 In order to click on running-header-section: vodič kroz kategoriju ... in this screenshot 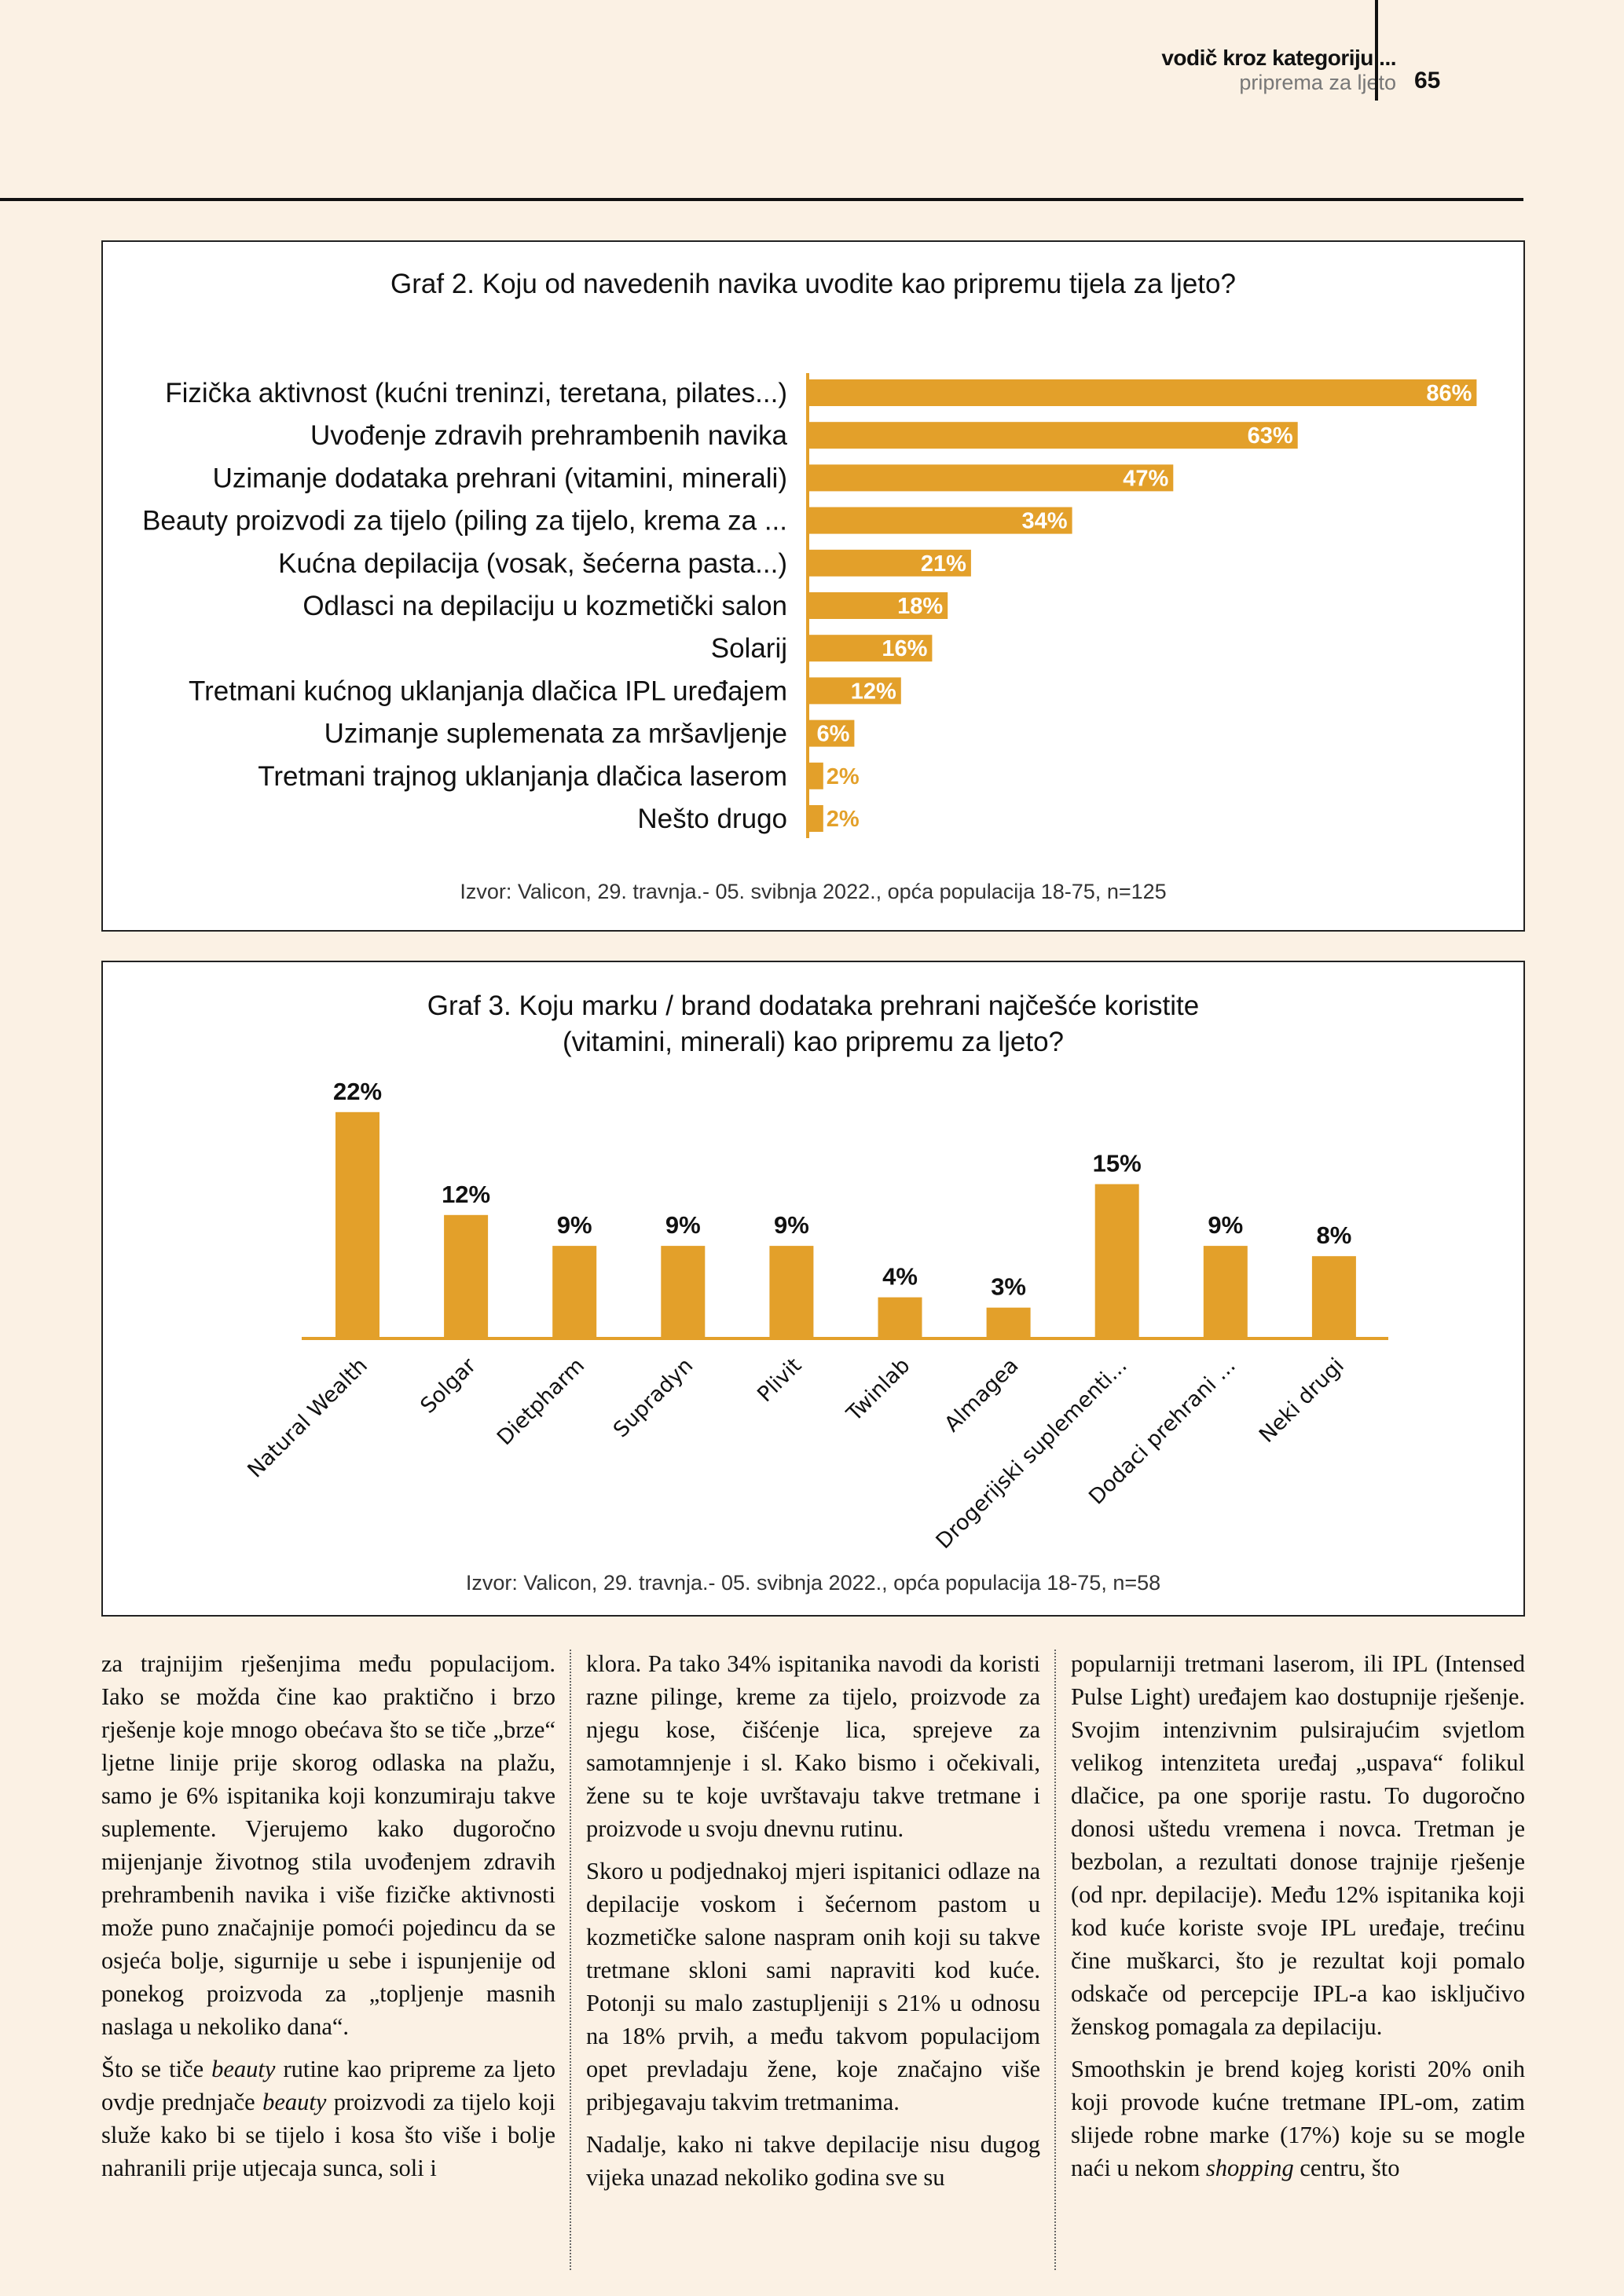, I will do `click(1278, 58)`.